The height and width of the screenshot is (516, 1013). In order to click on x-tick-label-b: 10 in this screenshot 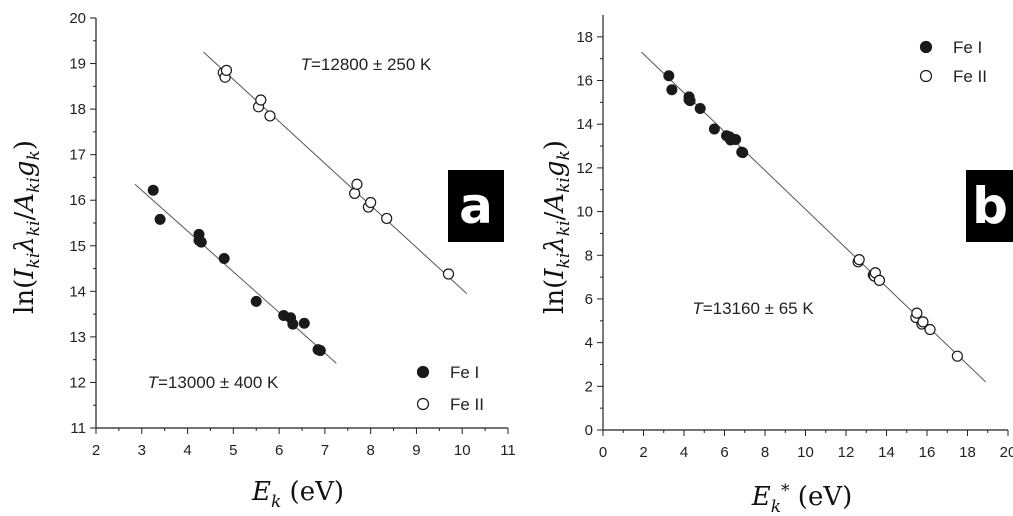, I will do `click(805, 452)`.